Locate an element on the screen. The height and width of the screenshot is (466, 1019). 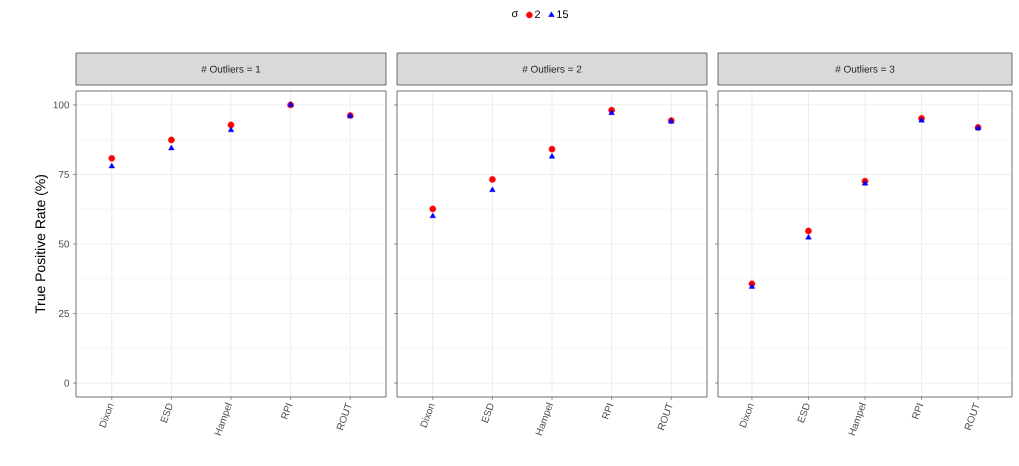
y-tick-label: 25 is located at coordinates (64, 314).